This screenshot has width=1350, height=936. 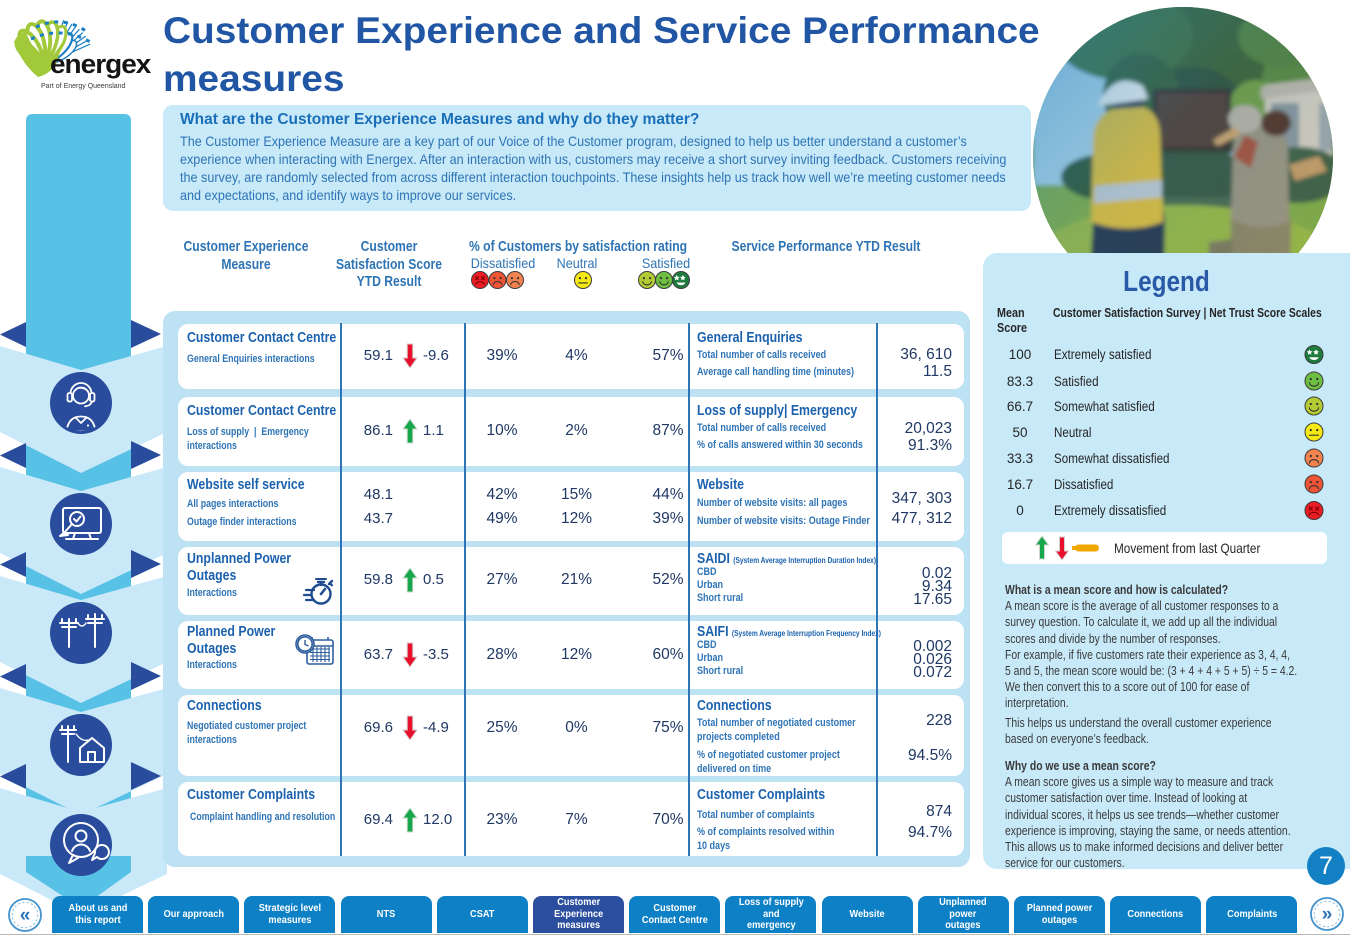 I want to click on svg-text: Part of Energy Queensland, so click(x=83, y=86).